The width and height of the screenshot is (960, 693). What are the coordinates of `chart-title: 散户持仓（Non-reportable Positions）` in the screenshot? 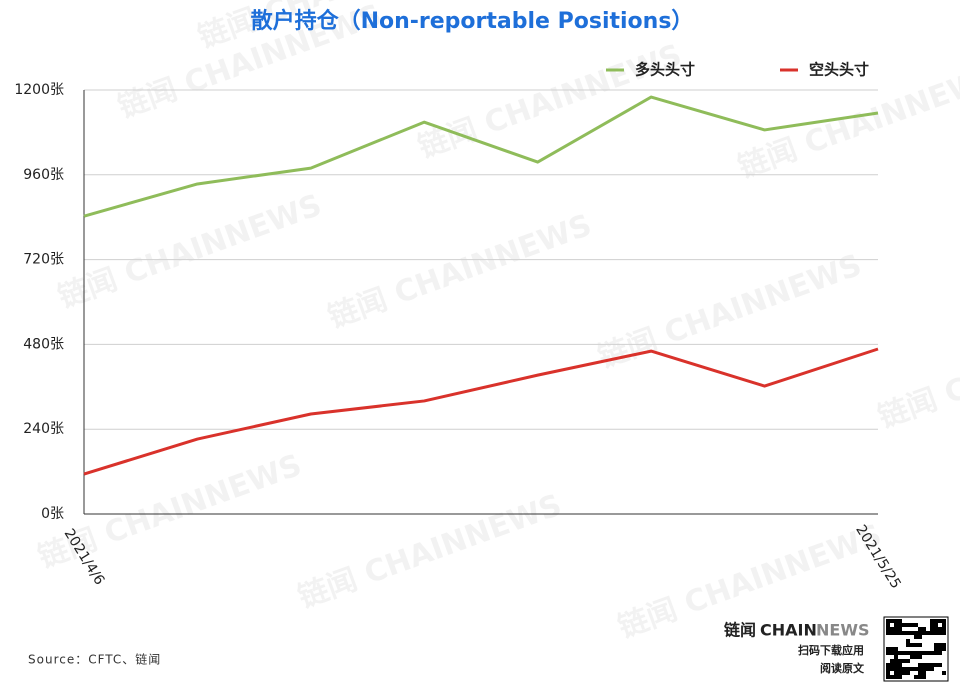 It's located at (472, 21).